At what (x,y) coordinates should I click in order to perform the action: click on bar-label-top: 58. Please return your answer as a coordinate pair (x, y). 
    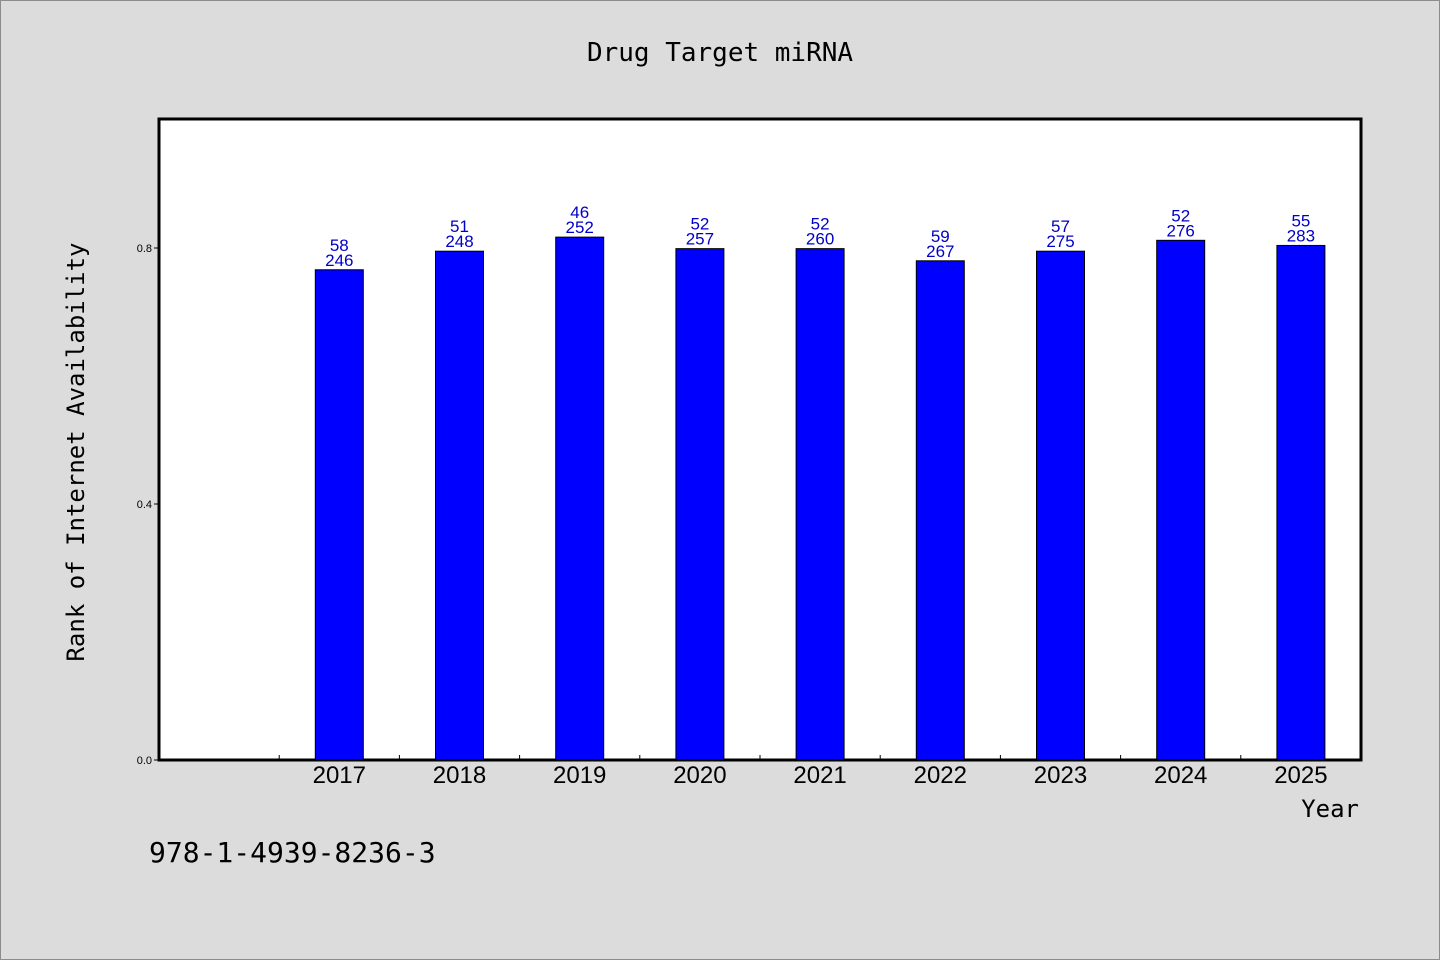
    Looking at the image, I should click on (339, 245).